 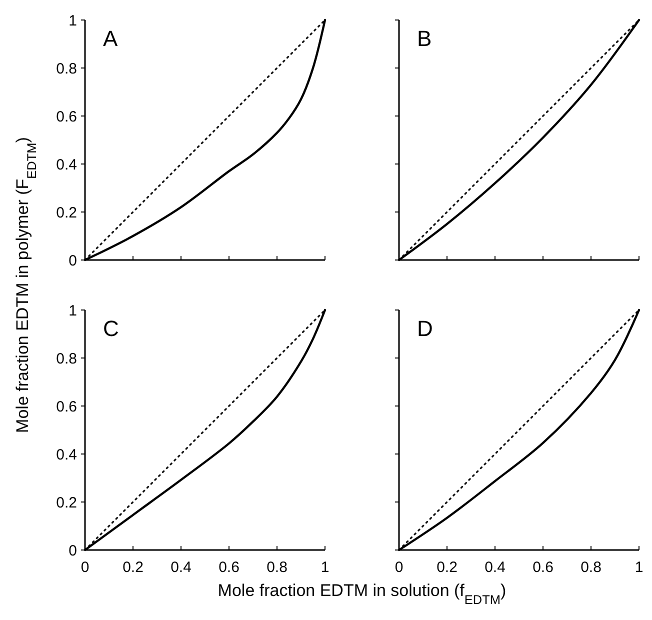 I want to click on chart-title: B, so click(x=424, y=38).